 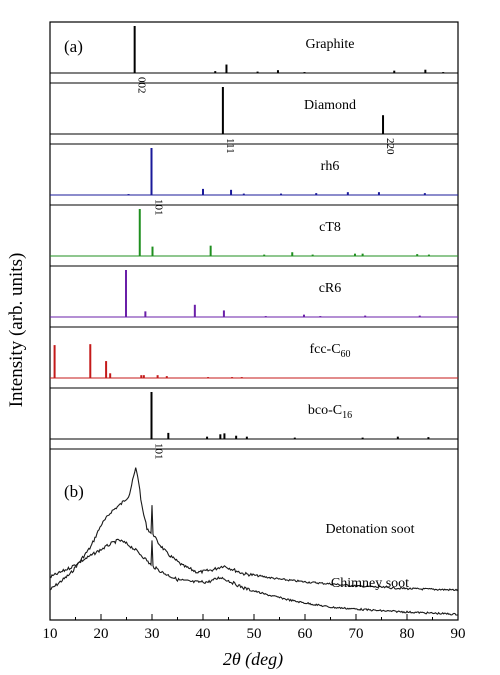 I want to click on phase-label: Diamond, so click(x=330, y=105).